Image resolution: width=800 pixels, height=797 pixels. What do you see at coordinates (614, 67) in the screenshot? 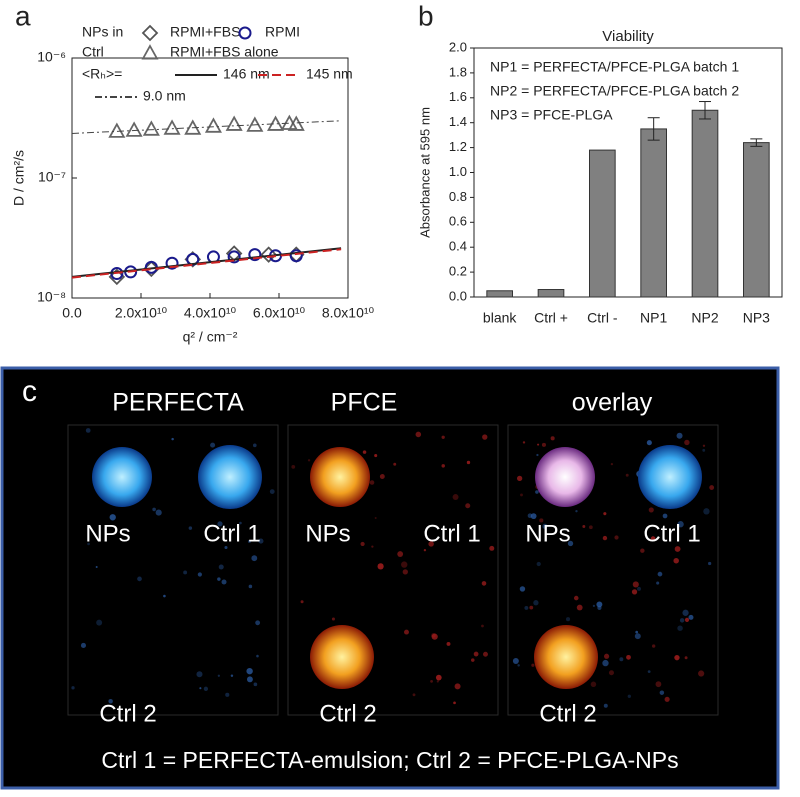
I see `annotation: NP1 = PERFECTA/PFCE-PLGA batch 1` at bounding box center [614, 67].